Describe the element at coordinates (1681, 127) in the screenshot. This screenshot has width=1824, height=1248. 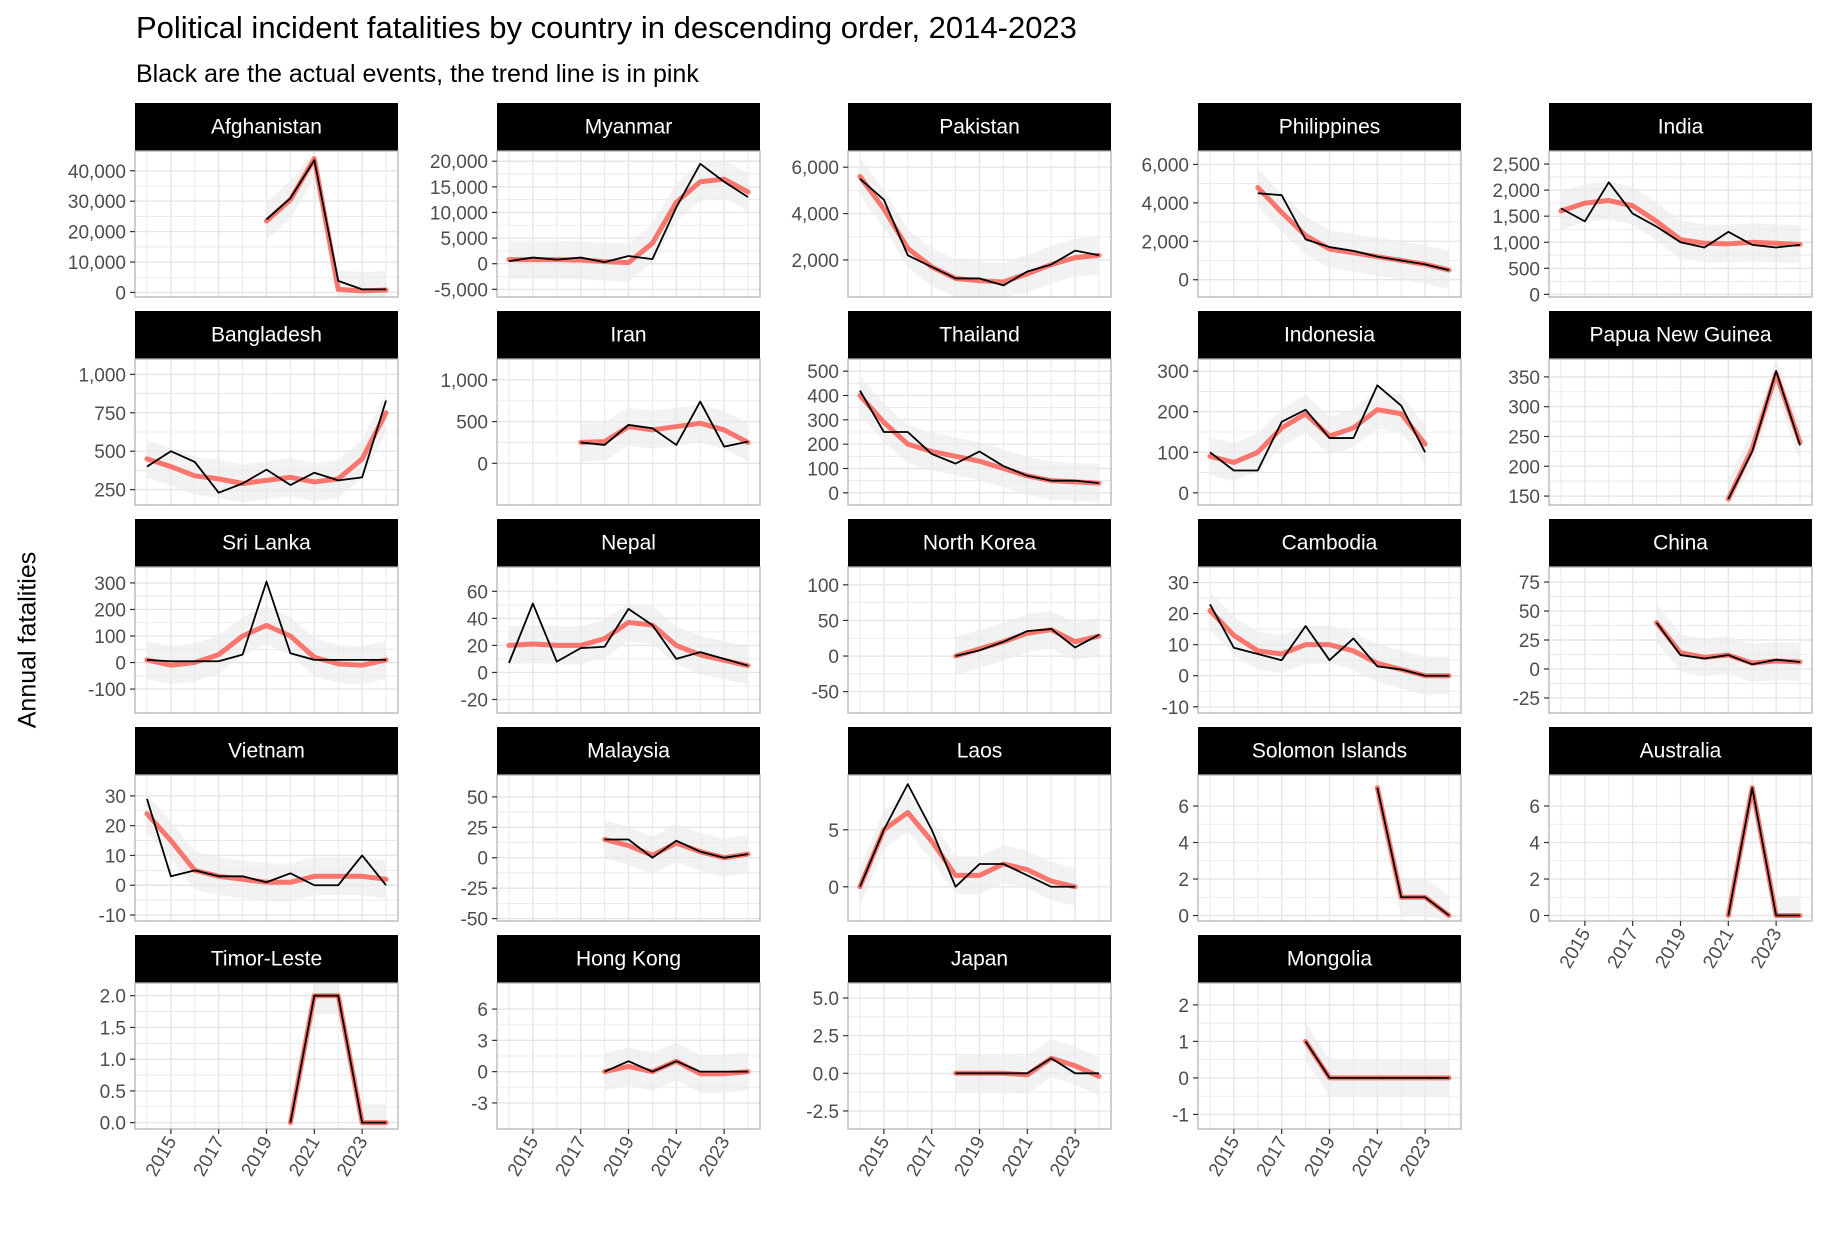
I see `facet-strip-label: India` at that location.